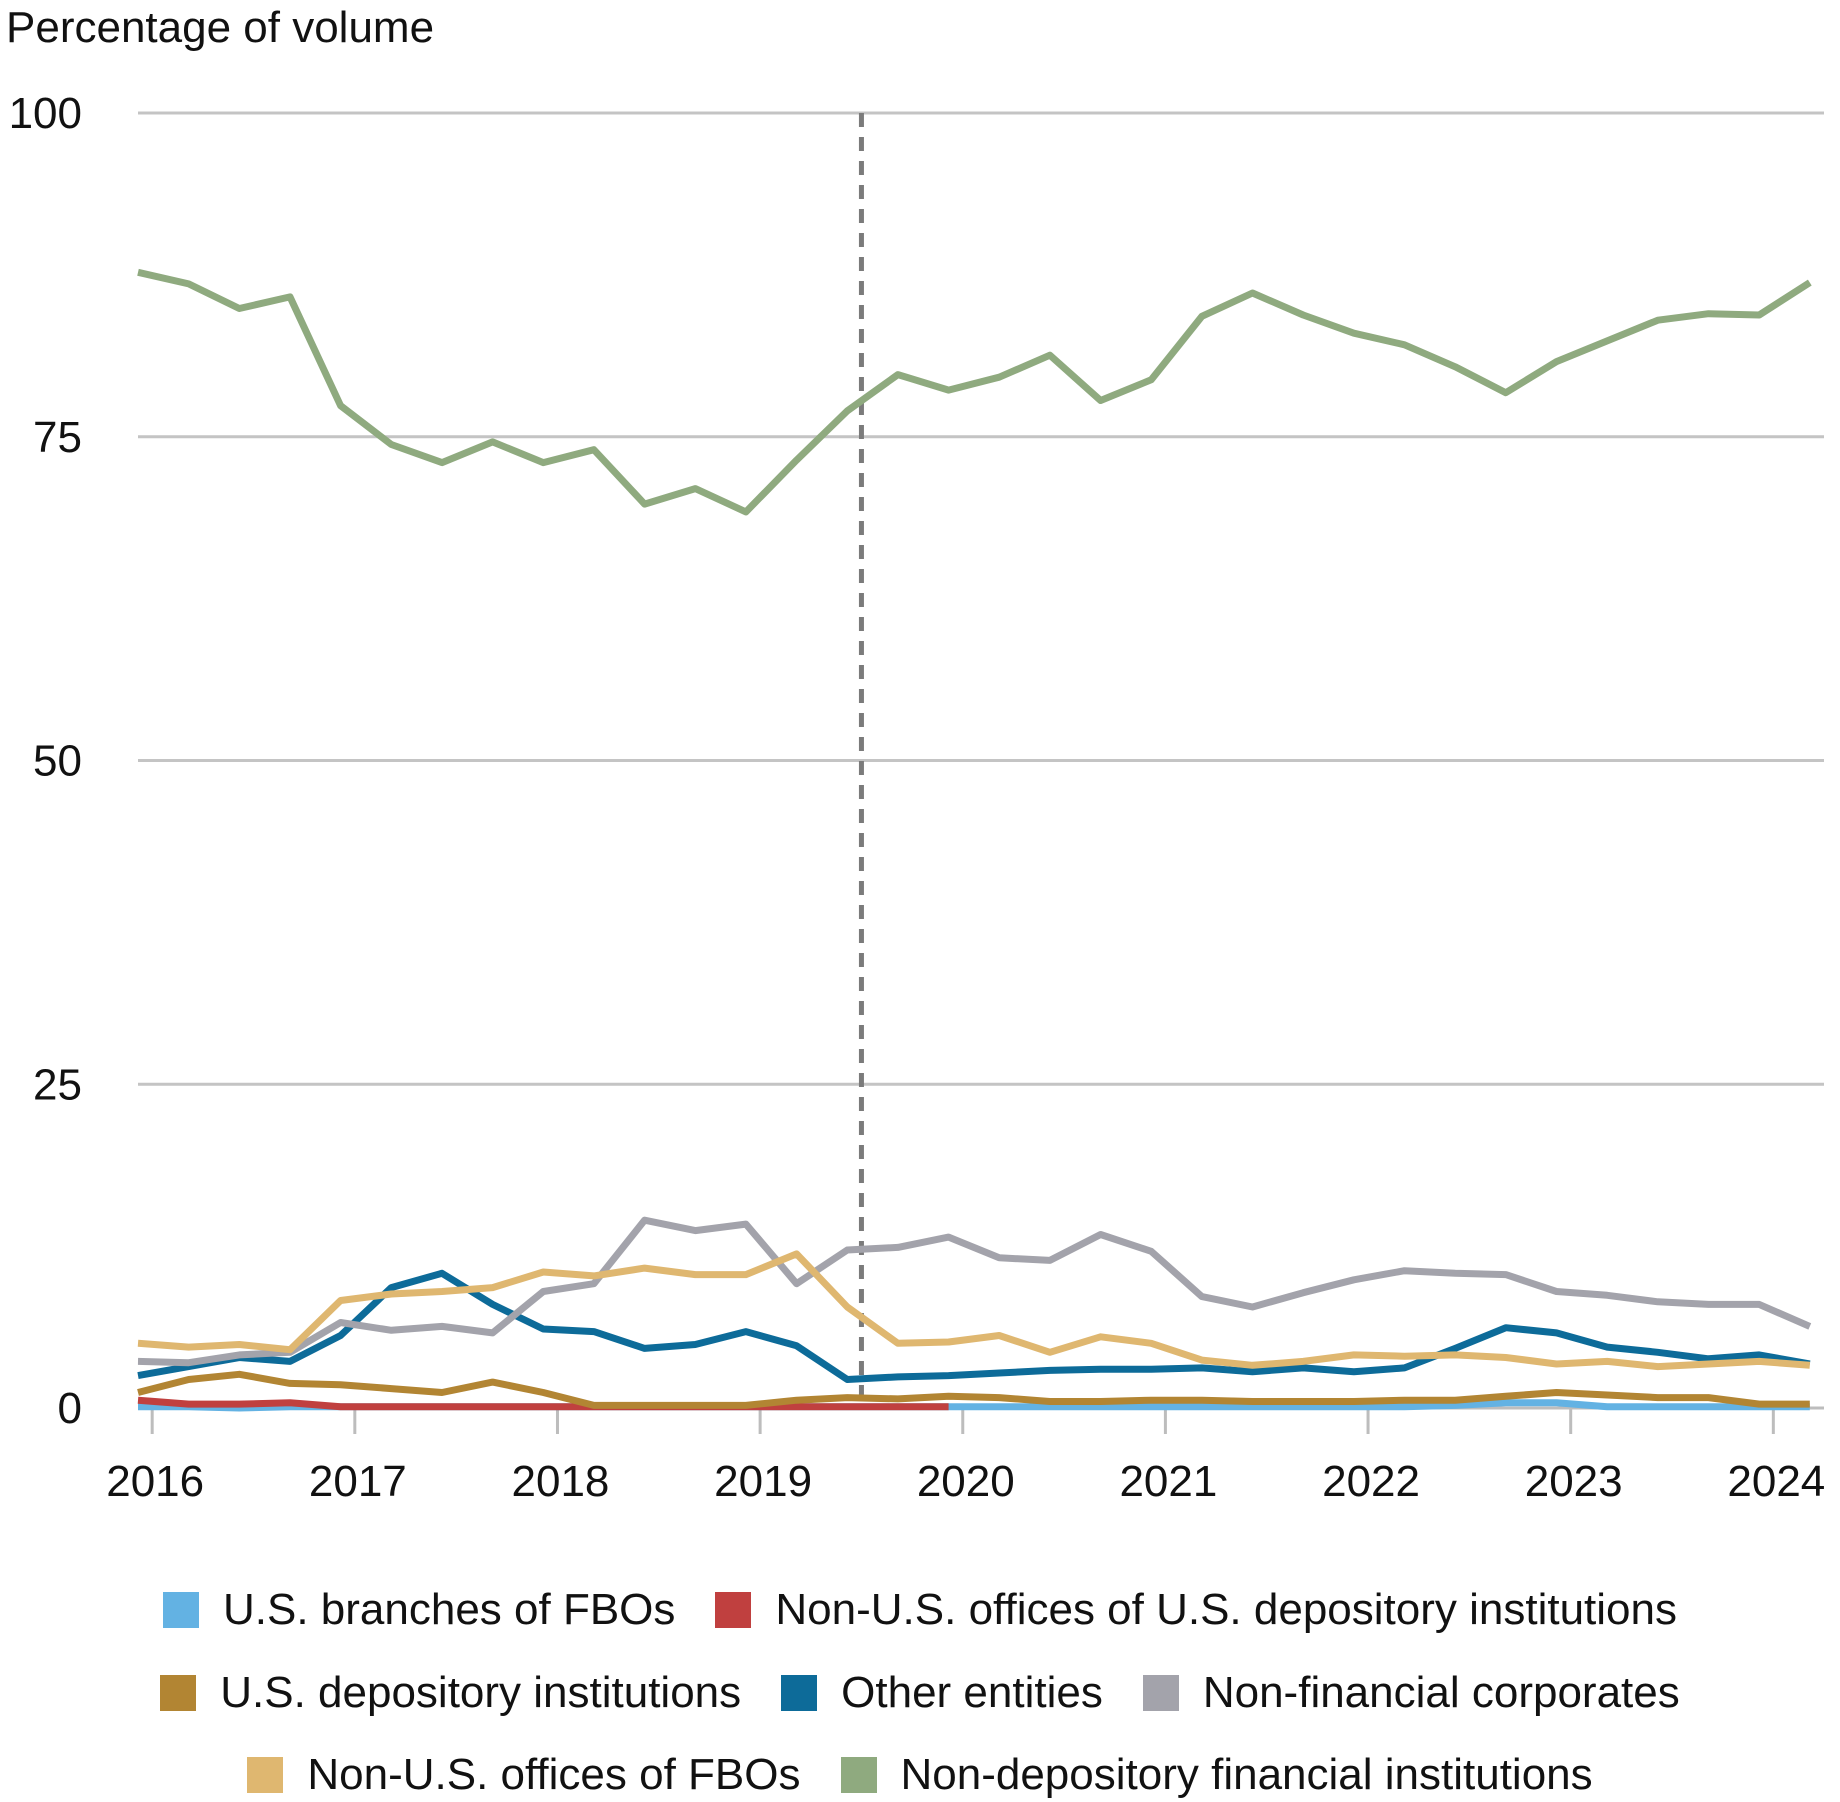 This screenshot has width=1840, height=1802. I want to click on legend-label: U.S. depository institutions, so click(481, 1692).